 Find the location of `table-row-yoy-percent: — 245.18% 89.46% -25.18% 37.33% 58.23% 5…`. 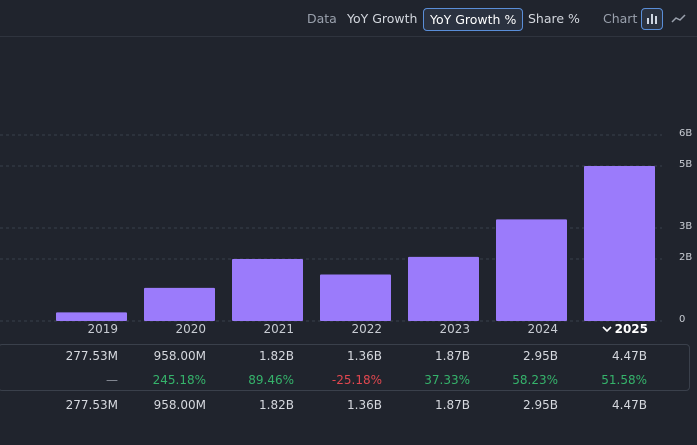

table-row-yoy-percent: — 245.18% 89.46% -25.18% 37.33% 58.23% 5… is located at coordinates (348, 383).